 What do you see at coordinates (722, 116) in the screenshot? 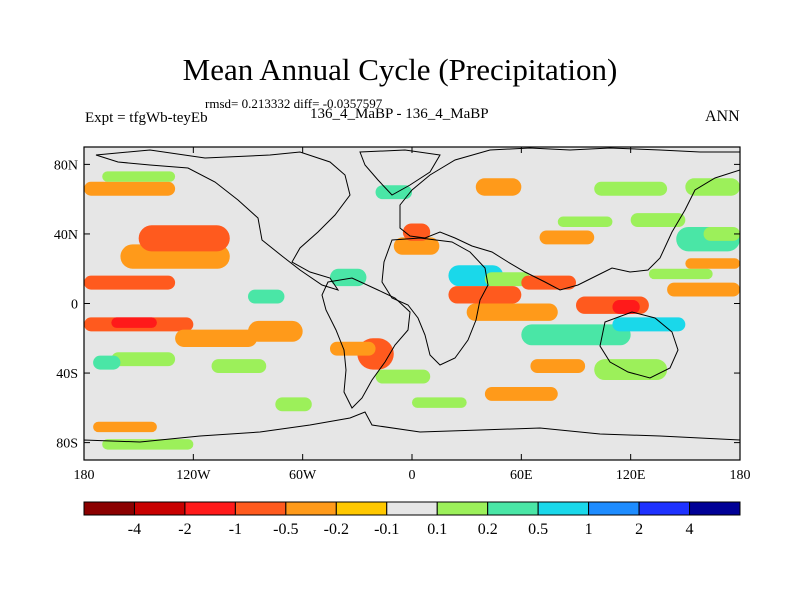
I see `season-label: ANN` at bounding box center [722, 116].